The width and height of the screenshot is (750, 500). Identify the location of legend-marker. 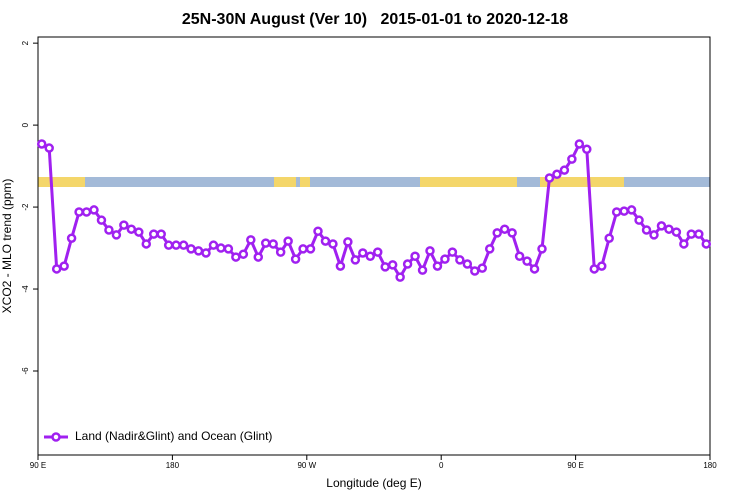
(56, 437).